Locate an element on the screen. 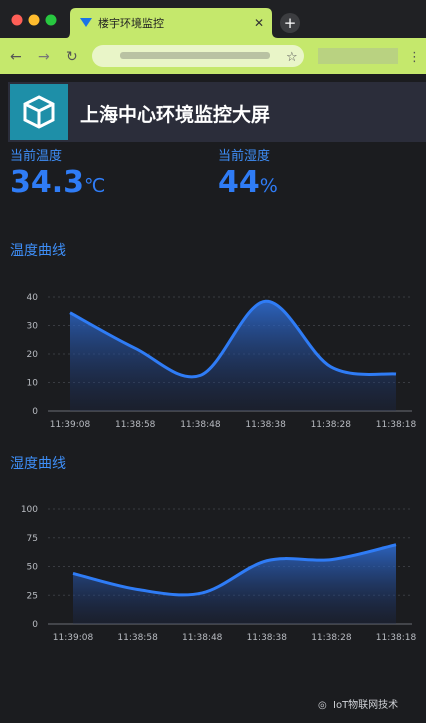 The height and width of the screenshot is (723, 426). temperature-unit: ℃ is located at coordinates (94, 186).